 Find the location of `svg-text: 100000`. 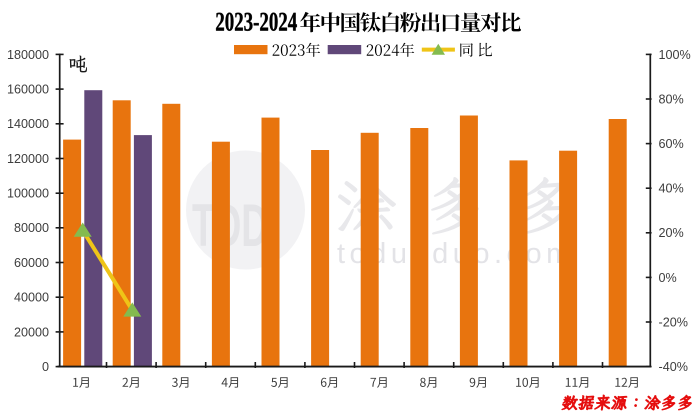

svg-text: 100000 is located at coordinates (28, 194).